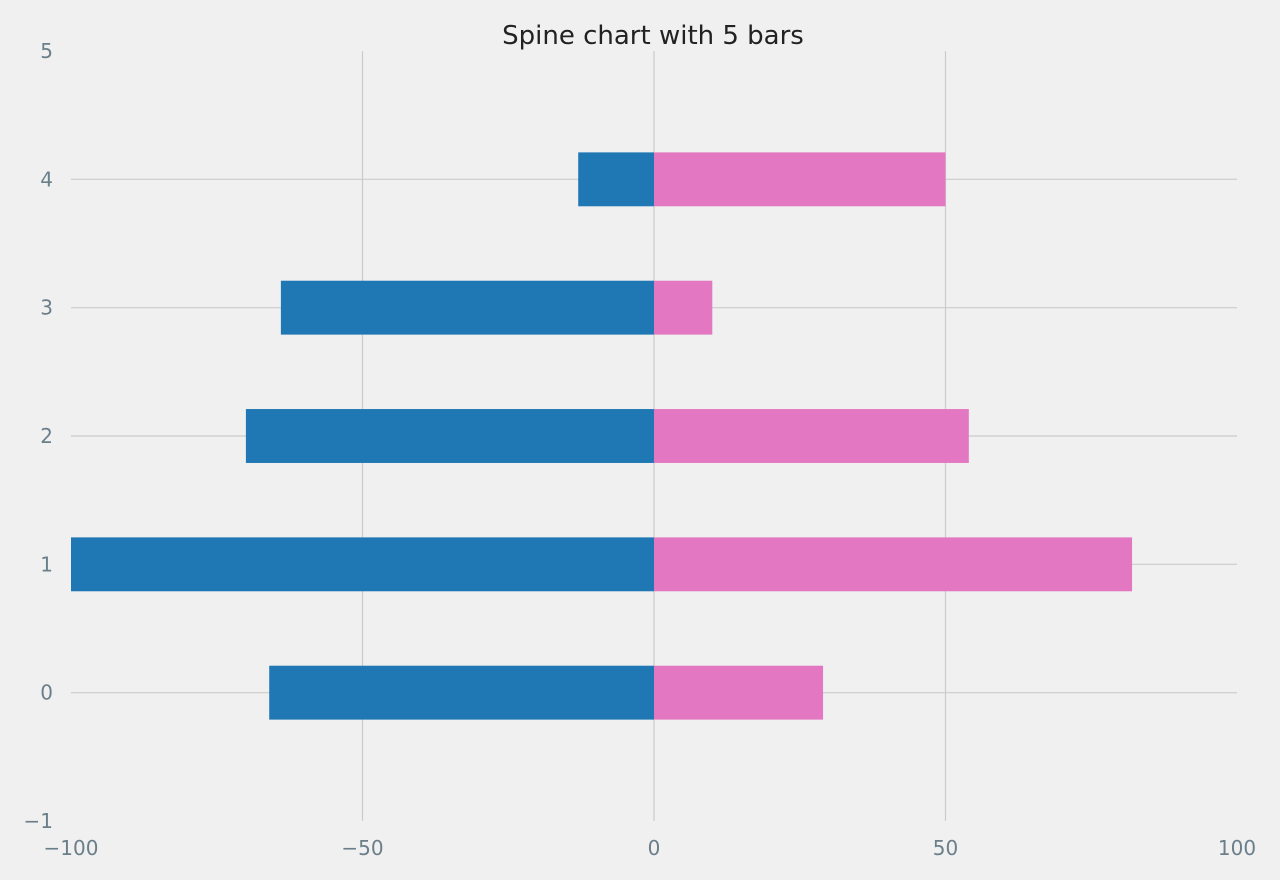  What do you see at coordinates (46, 436) in the screenshot?
I see `y-tick-label: 2` at bounding box center [46, 436].